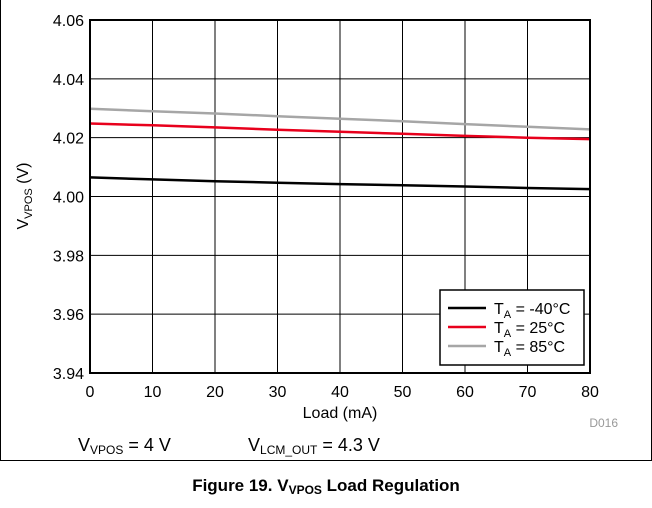 The image size is (652, 508). I want to click on x-tick-label: 0, so click(90, 392).